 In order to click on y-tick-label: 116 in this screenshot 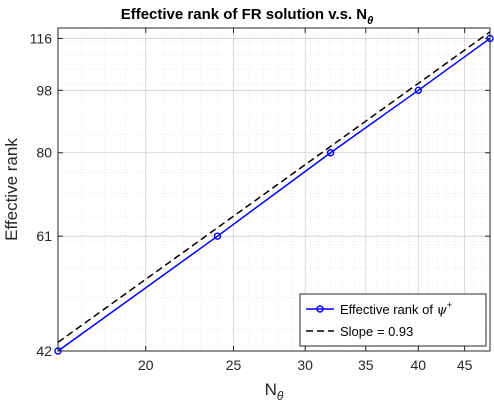, I will do `click(41, 38)`.